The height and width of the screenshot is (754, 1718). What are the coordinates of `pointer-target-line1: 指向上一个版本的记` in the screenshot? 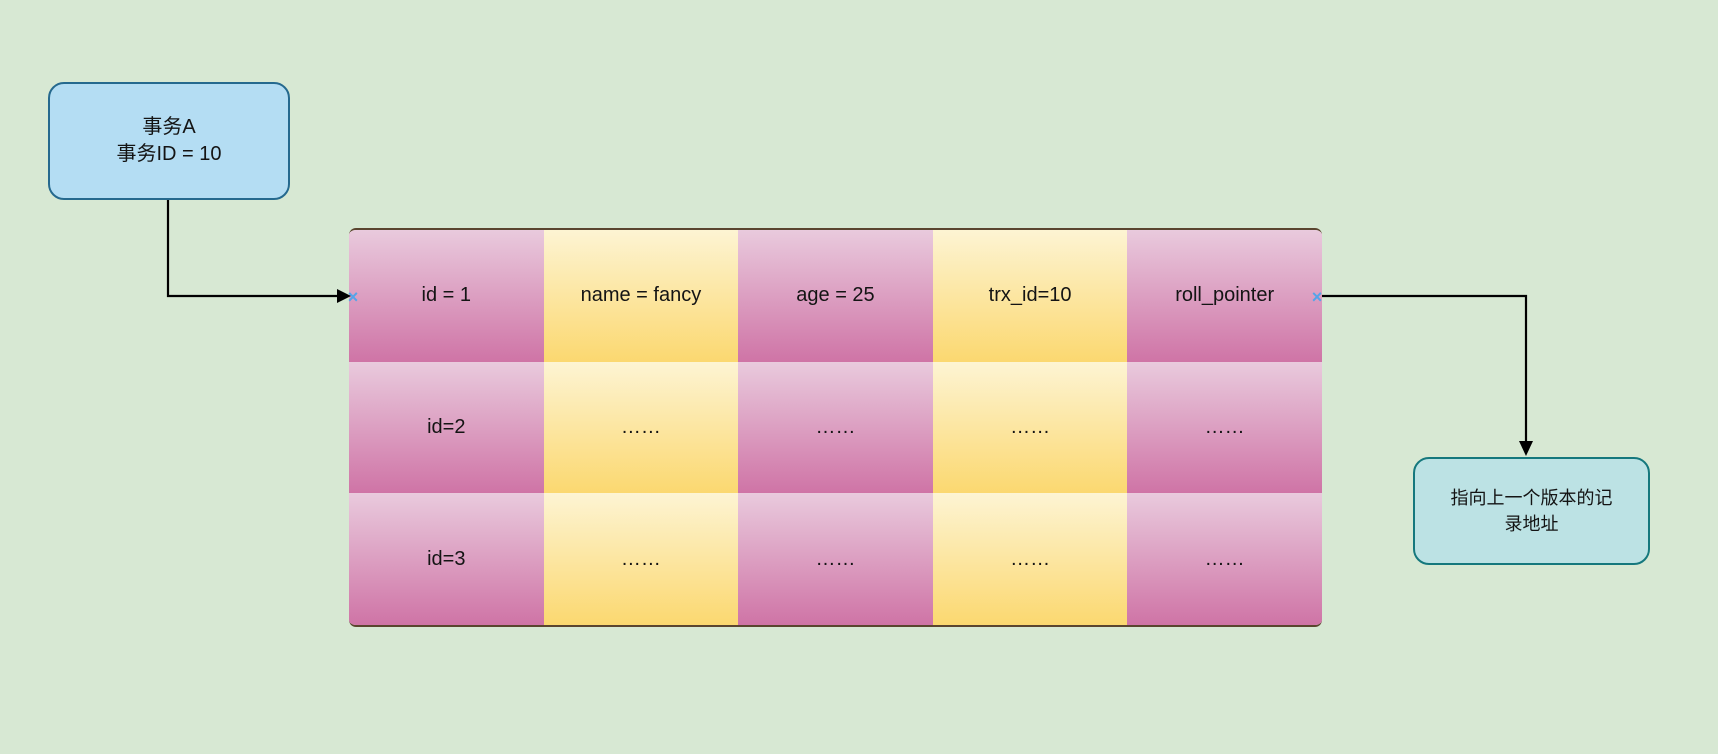 It's located at (1531, 498).